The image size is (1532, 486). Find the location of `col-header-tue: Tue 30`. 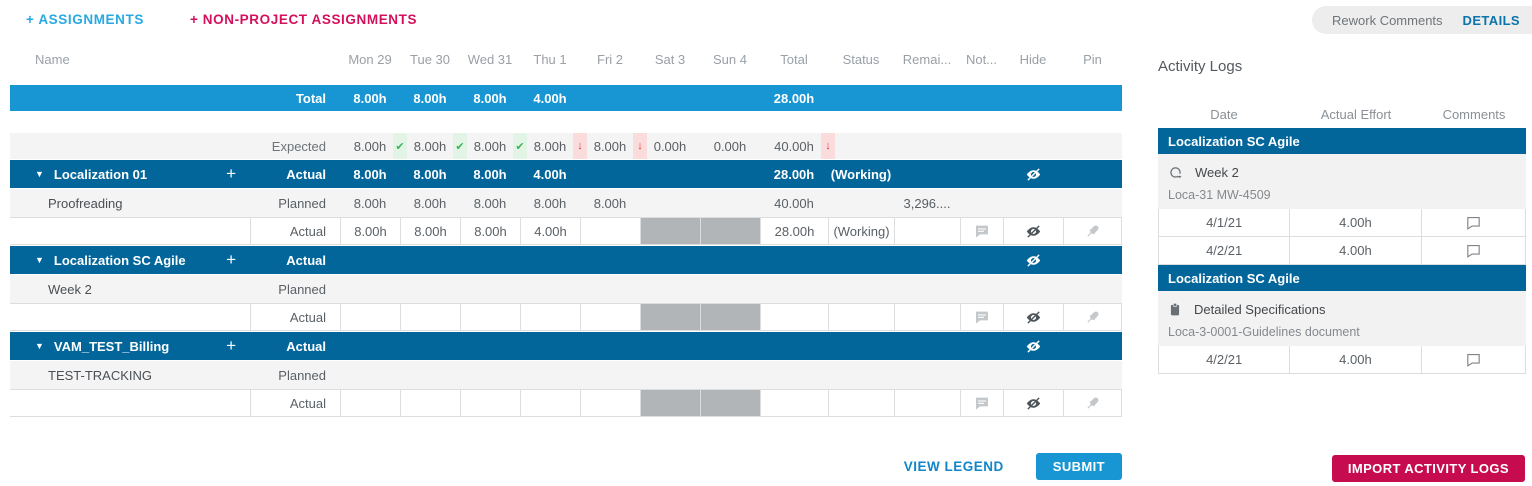

col-header-tue: Tue 30 is located at coordinates (430, 59).